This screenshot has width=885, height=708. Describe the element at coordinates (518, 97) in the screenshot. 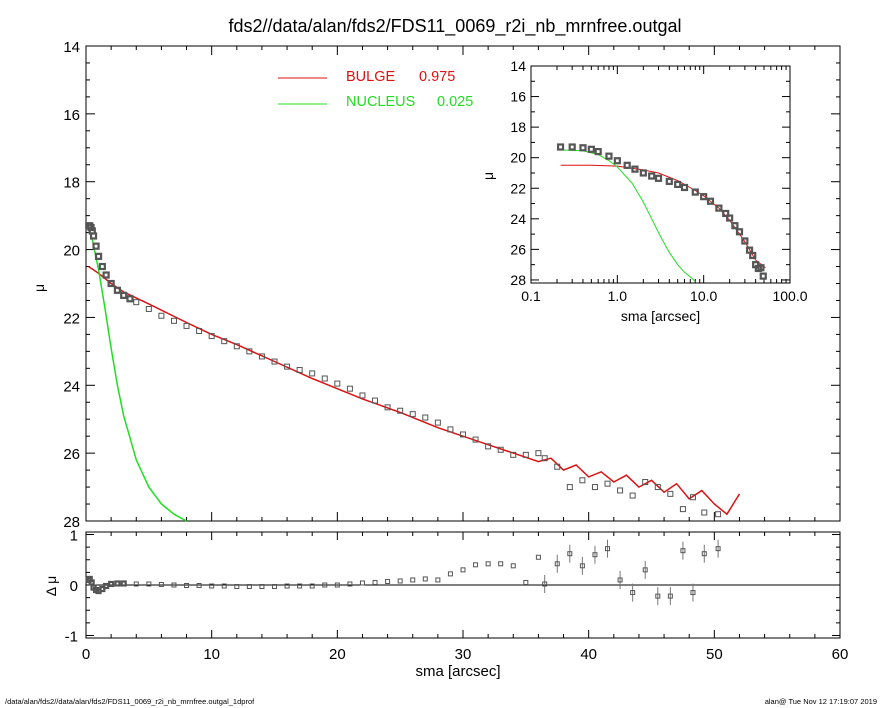

I see `inset-y-tick-label: 16` at that location.